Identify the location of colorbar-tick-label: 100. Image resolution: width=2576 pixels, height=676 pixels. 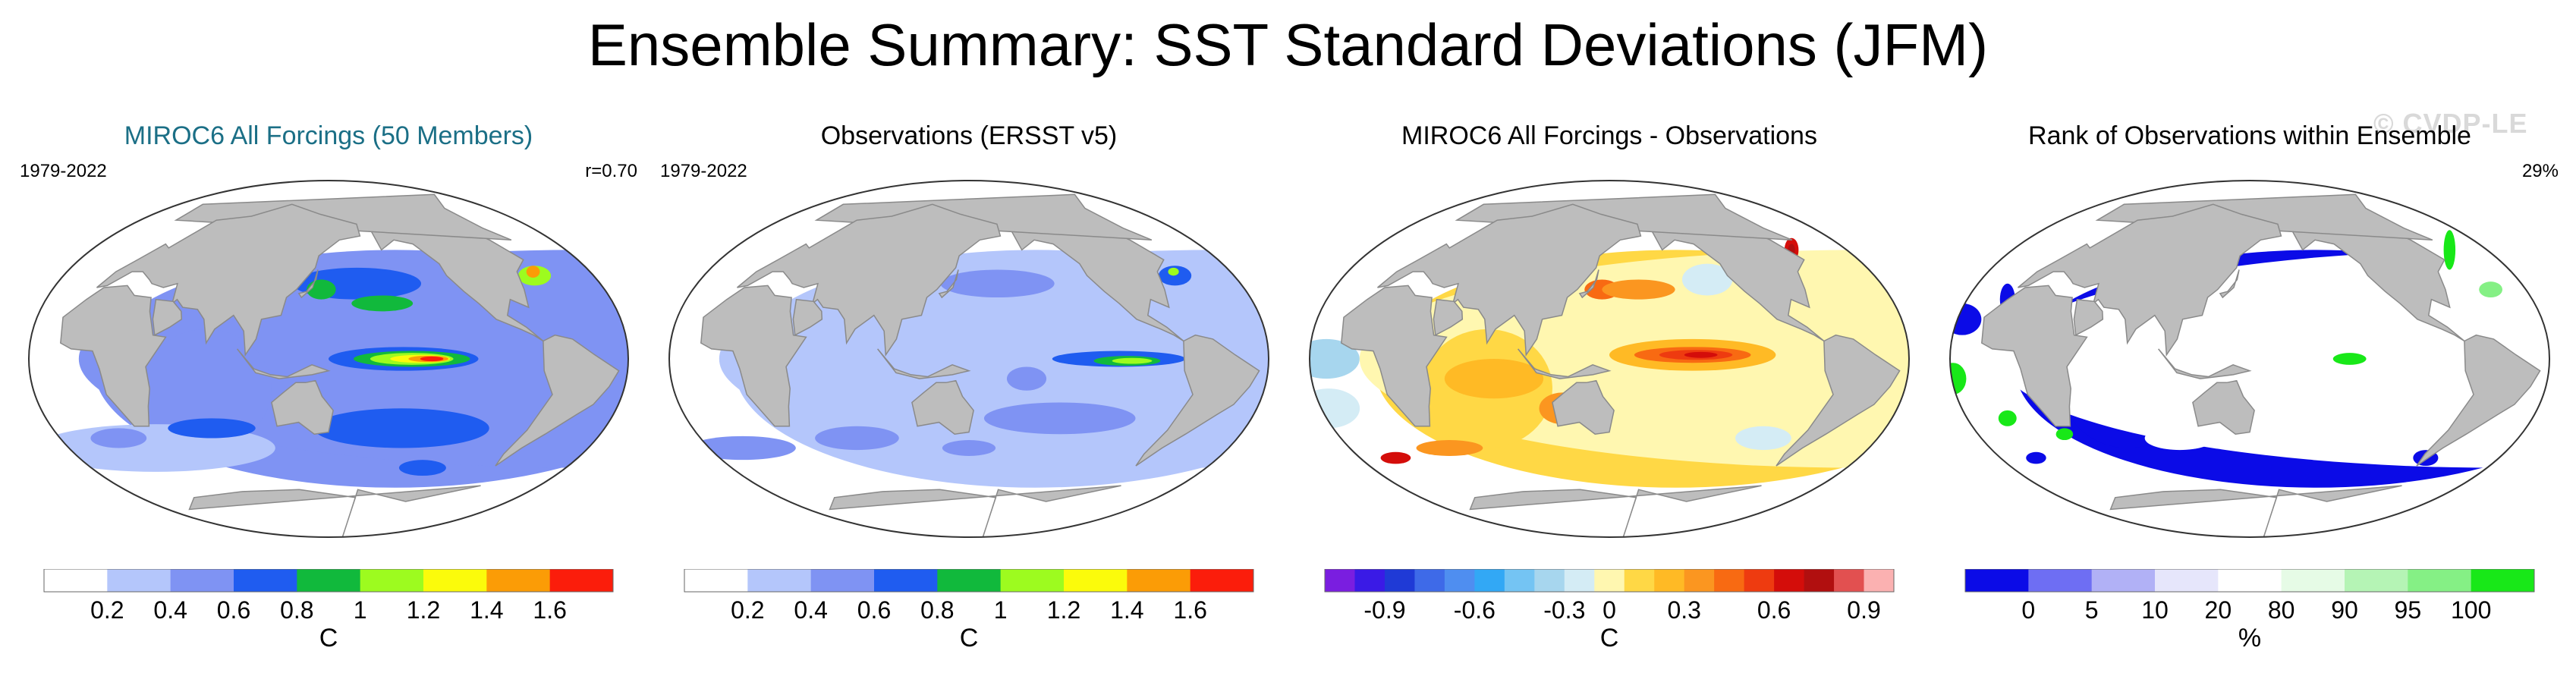
(2471, 610).